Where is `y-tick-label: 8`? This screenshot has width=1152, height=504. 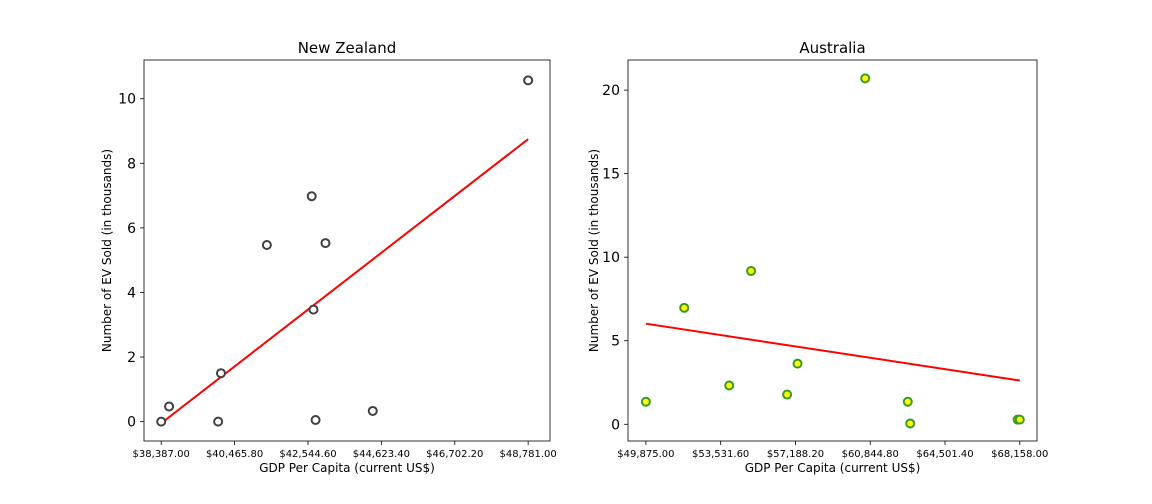 y-tick-label: 8 is located at coordinates (131, 164).